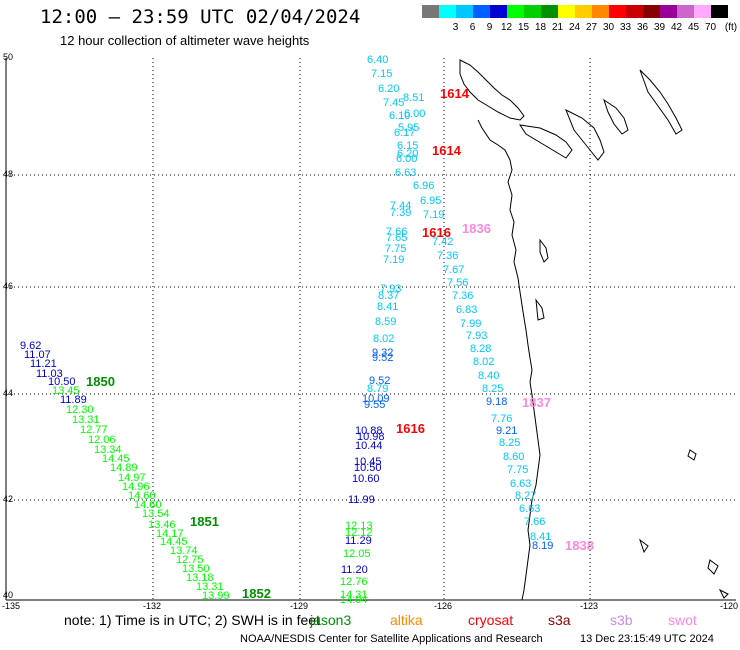 The image size is (740, 650). Describe the element at coordinates (86, 420) in the screenshot. I see `wave-height-value: 13.31` at that location.